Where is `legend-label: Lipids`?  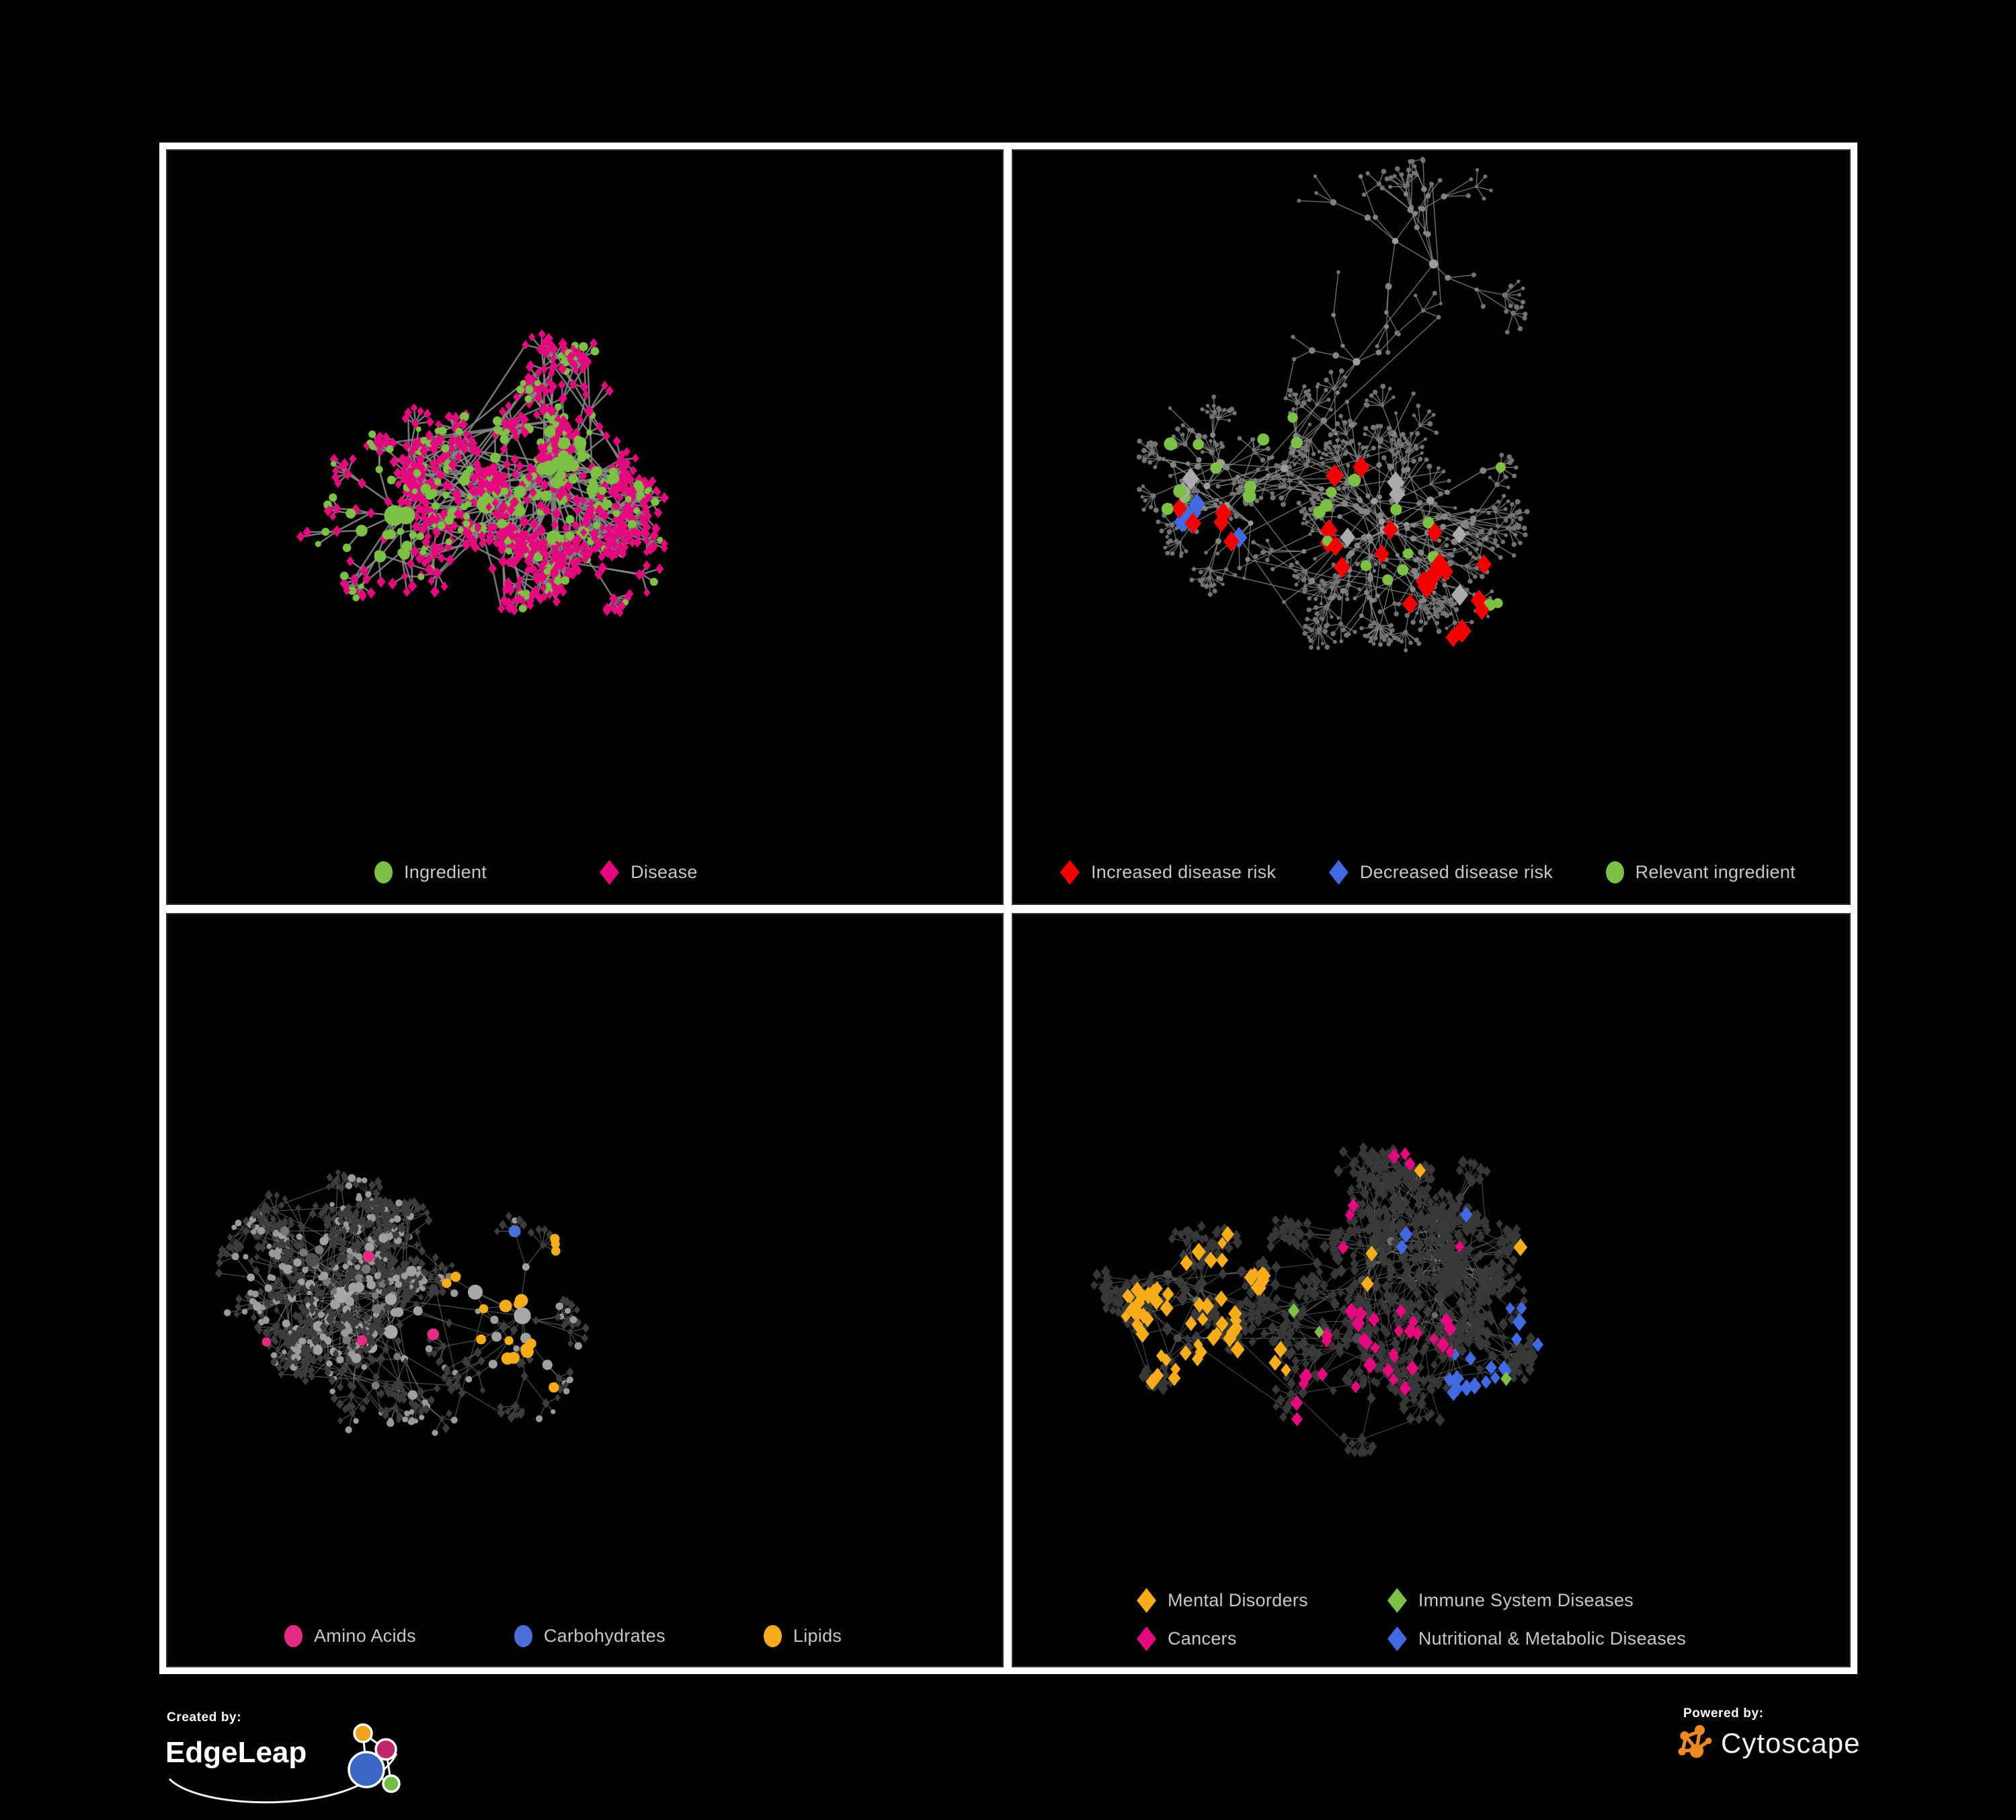
legend-label: Lipids is located at coordinates (817, 1636).